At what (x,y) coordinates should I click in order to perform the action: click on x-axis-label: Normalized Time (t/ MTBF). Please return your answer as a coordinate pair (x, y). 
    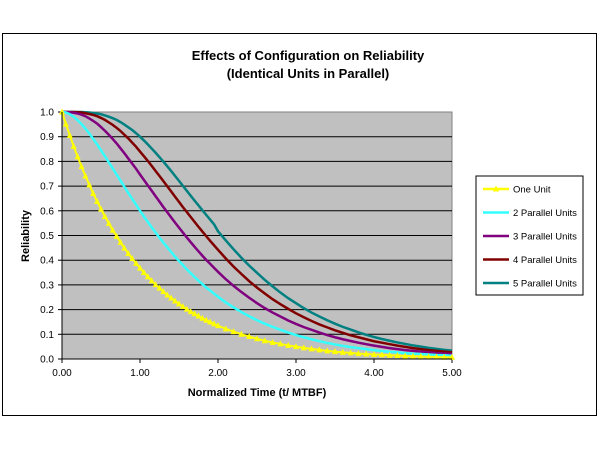
    Looking at the image, I should click on (257, 393).